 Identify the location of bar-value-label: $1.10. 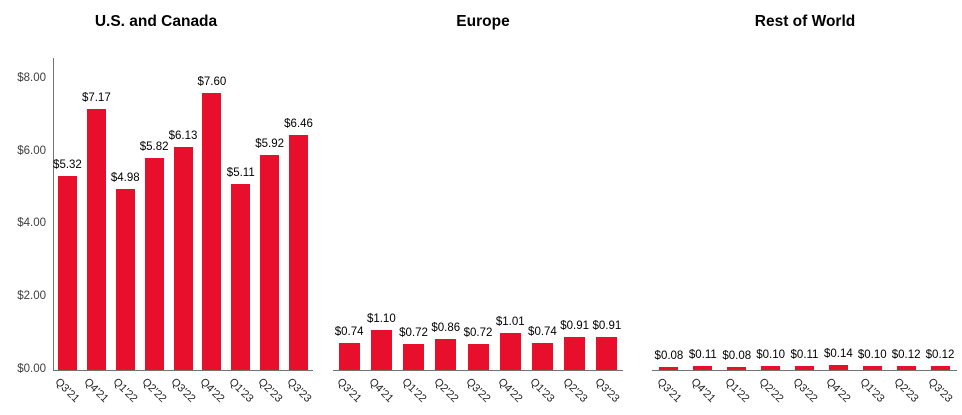
(381, 319).